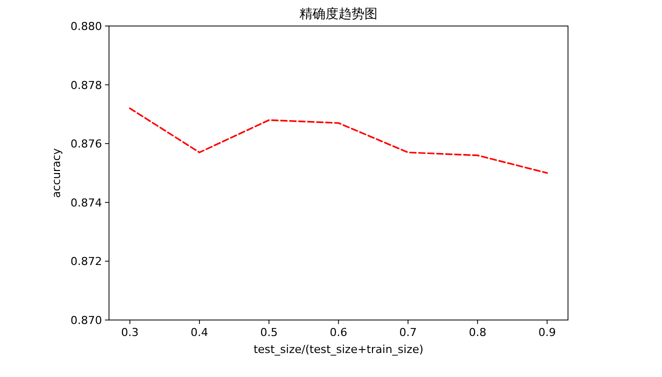 The width and height of the screenshot is (662, 377). Describe the element at coordinates (269, 332) in the screenshot. I see `x-tick-label: 0.5` at that location.